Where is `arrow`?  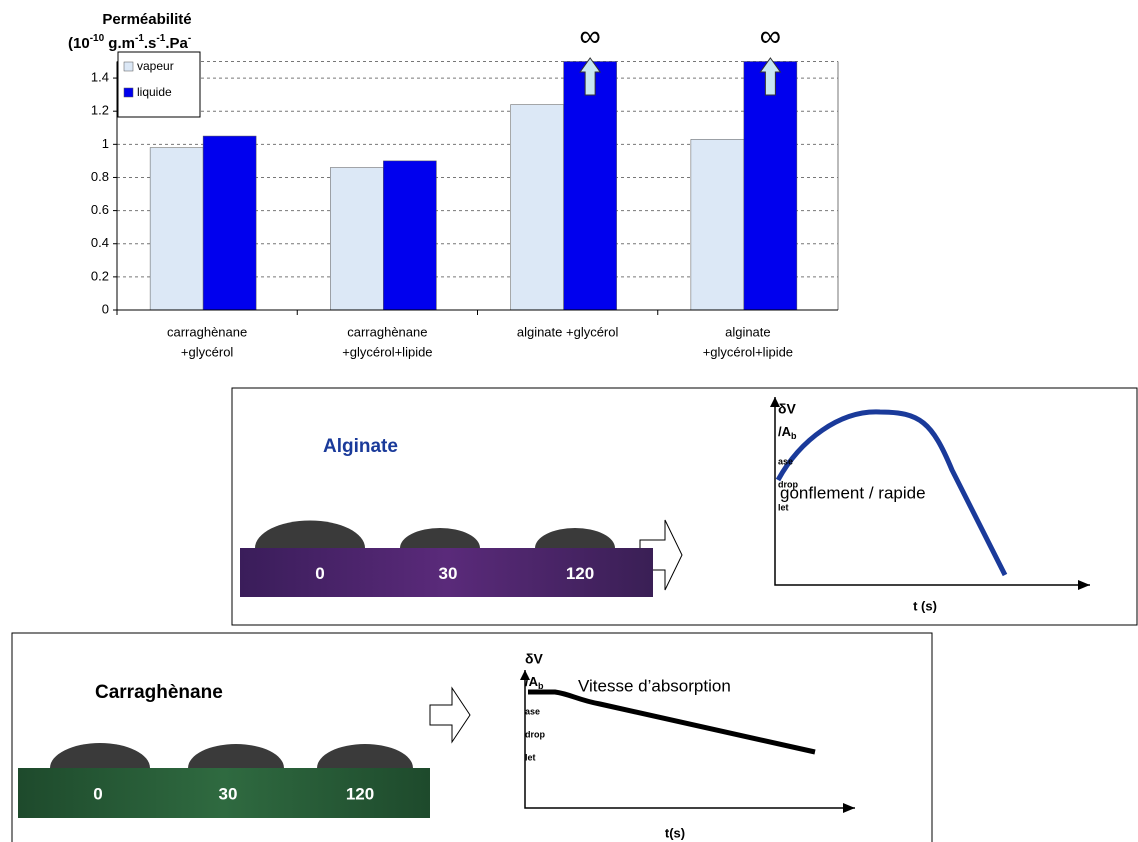 arrow is located at coordinates (450, 715).